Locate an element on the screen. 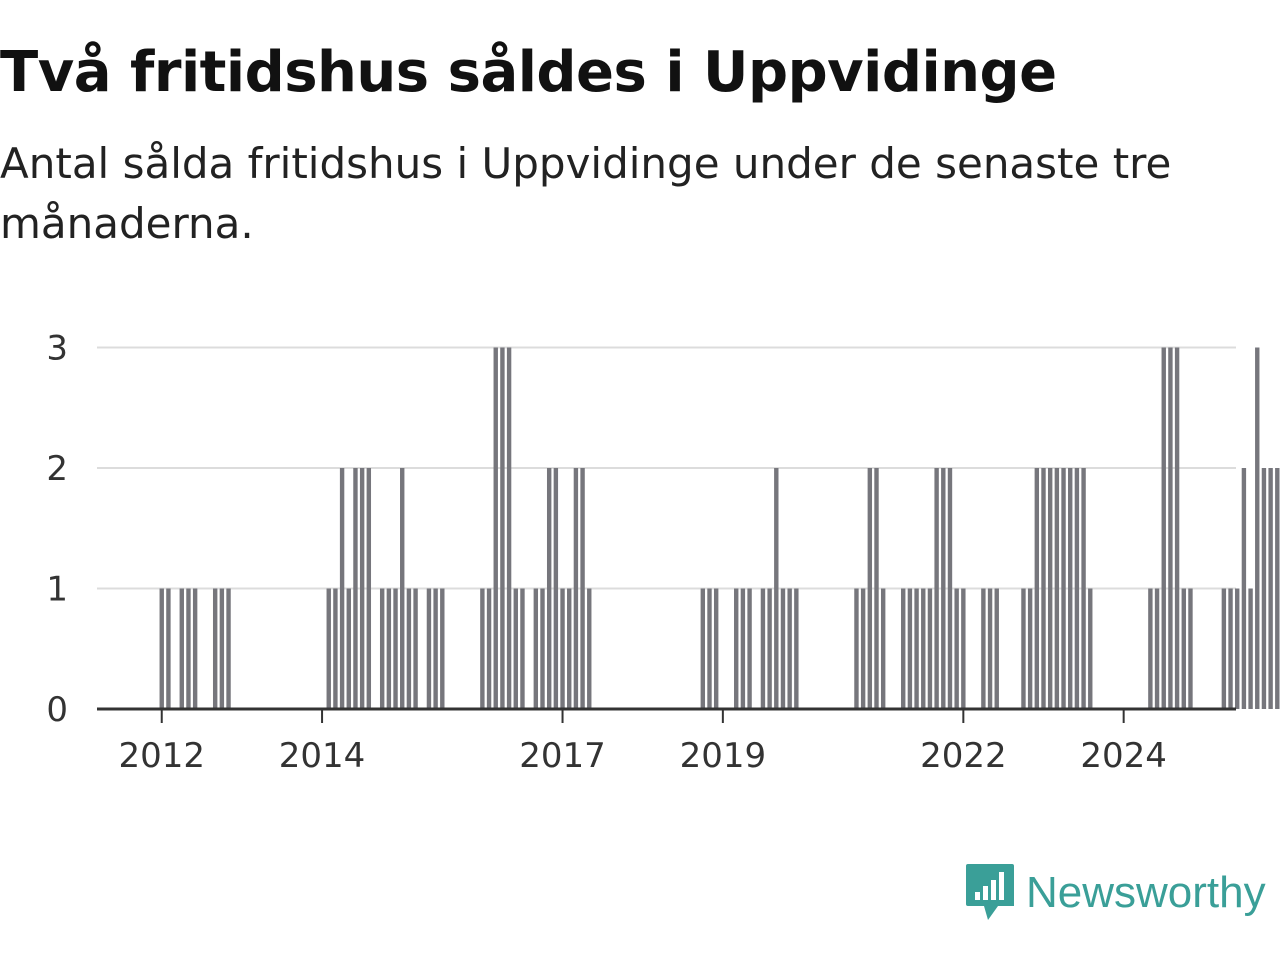 This screenshot has width=1280, height=960. x-axis-ticks: 2012 2014 2017 2019 2022 2024 is located at coordinates (642, 742).